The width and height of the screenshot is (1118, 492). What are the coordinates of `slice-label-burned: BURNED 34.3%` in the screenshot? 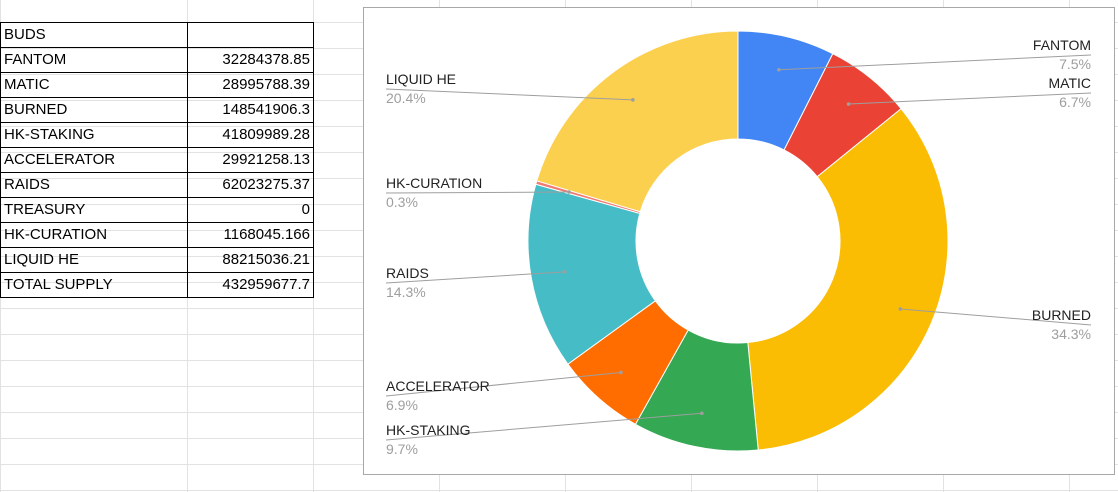 It's located at (995, 324).